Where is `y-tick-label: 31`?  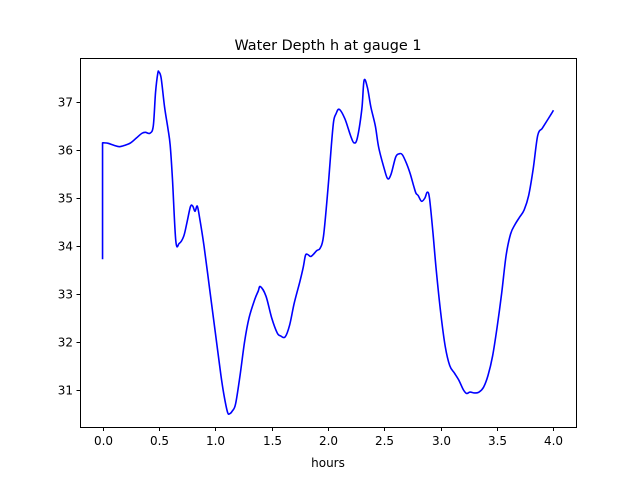
y-tick-label: 31 is located at coordinates (65, 391).